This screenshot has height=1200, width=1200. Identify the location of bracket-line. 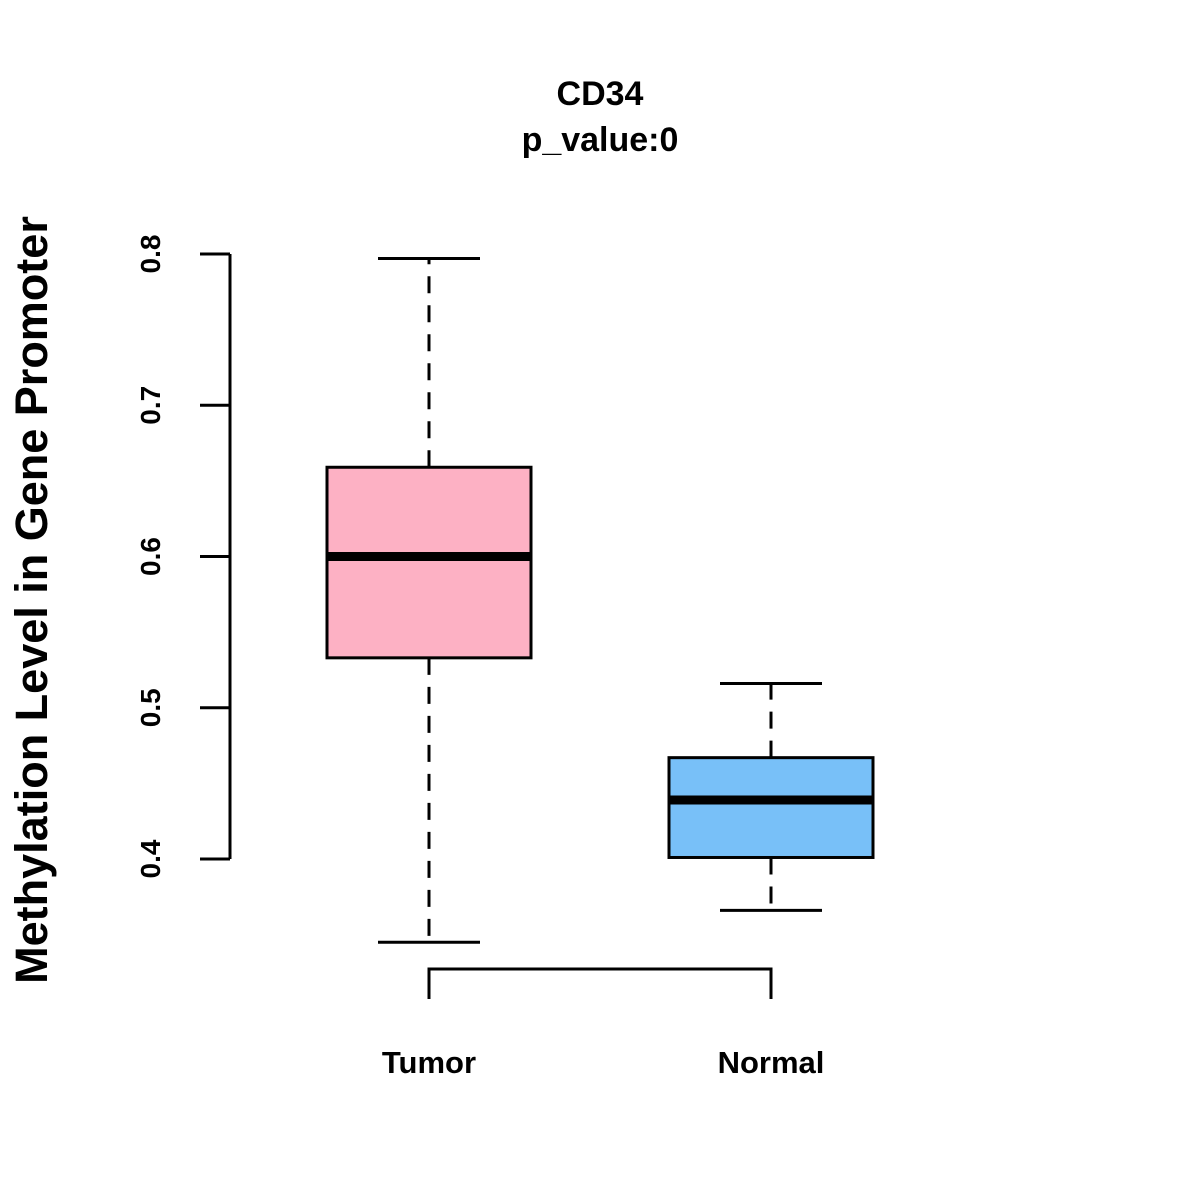
(600, 983).